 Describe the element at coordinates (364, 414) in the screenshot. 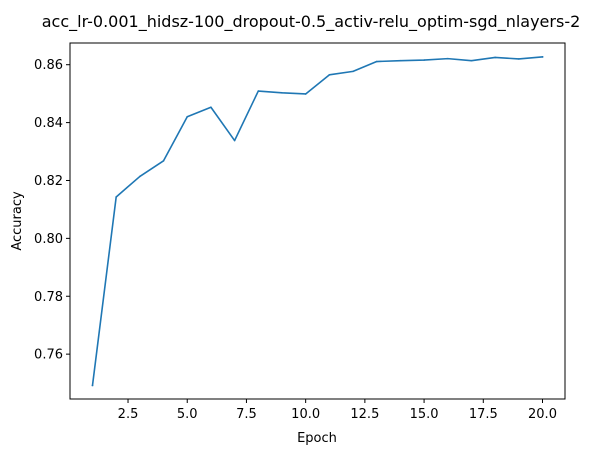

I see `x-tick-label: 12.5` at that location.